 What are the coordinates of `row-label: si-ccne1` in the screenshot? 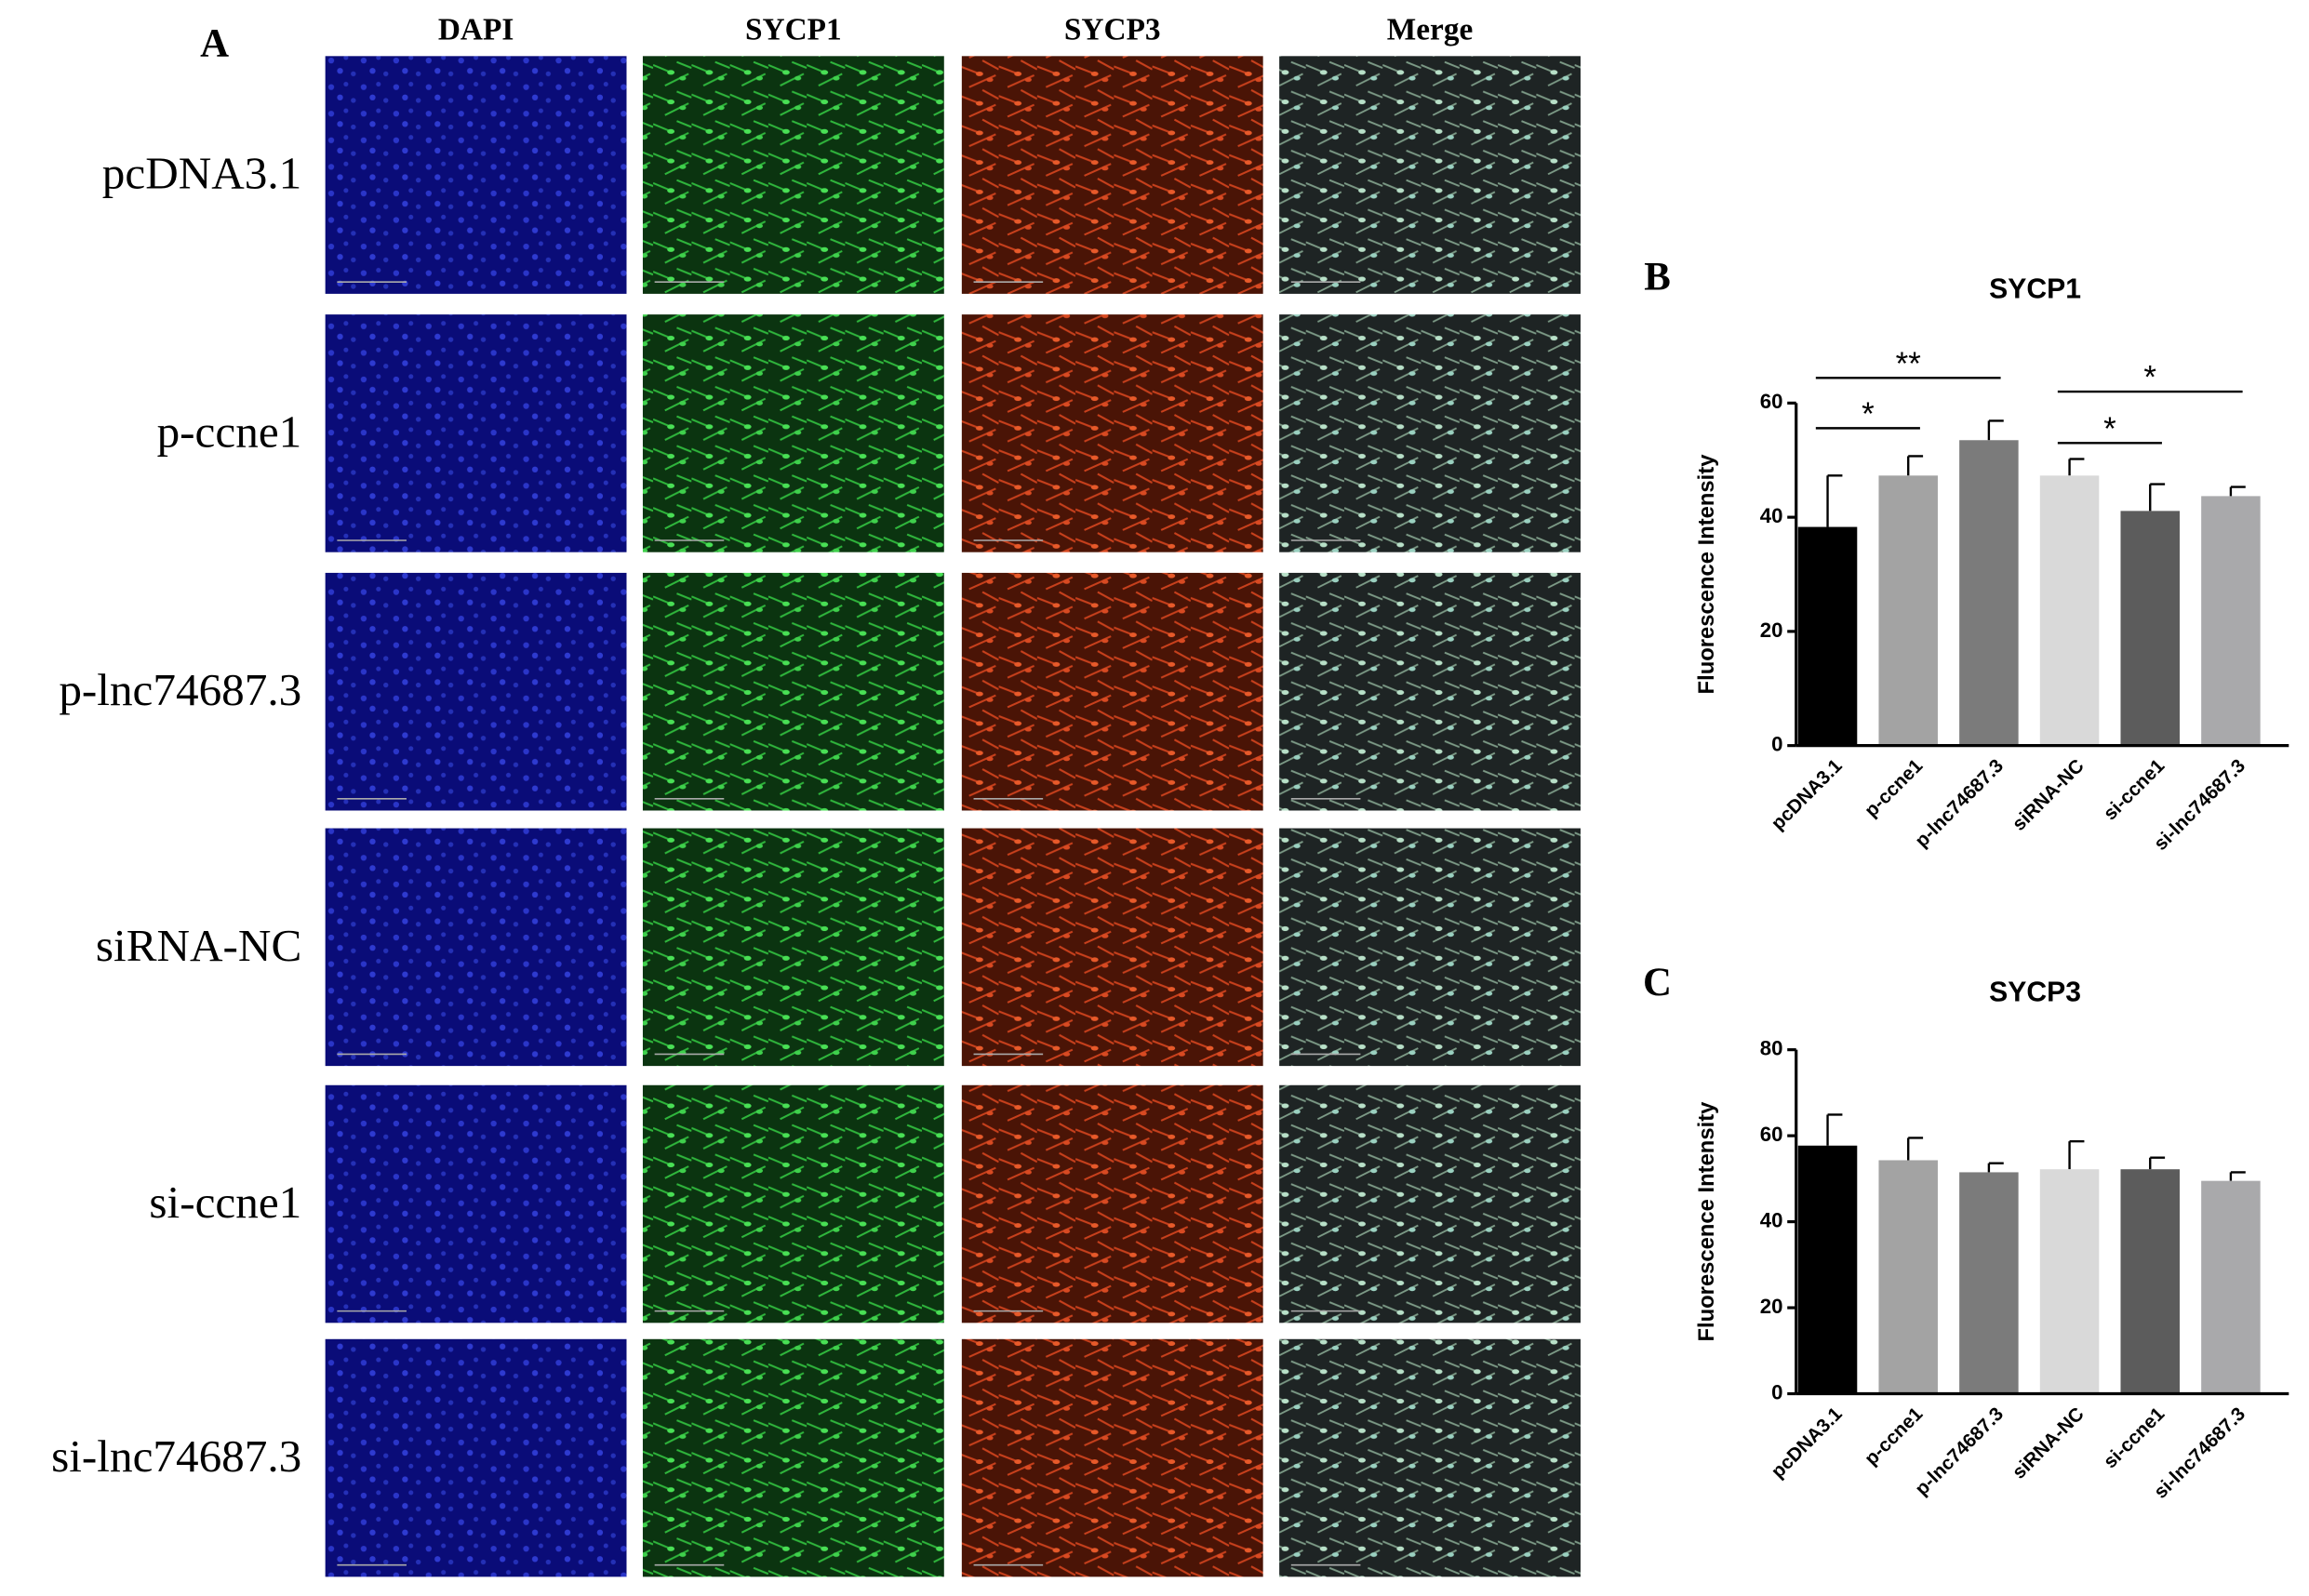 It's located at (225, 1203).